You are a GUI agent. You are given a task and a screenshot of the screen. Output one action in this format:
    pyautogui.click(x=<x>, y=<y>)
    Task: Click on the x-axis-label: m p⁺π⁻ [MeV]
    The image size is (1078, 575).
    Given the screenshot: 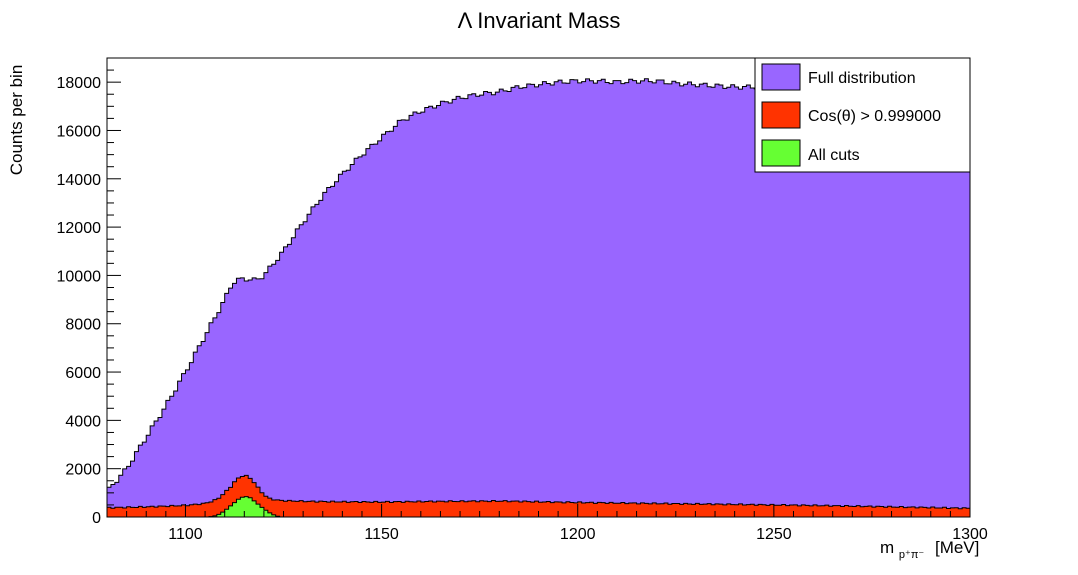 What is the action you would take?
    pyautogui.click(x=929, y=550)
    